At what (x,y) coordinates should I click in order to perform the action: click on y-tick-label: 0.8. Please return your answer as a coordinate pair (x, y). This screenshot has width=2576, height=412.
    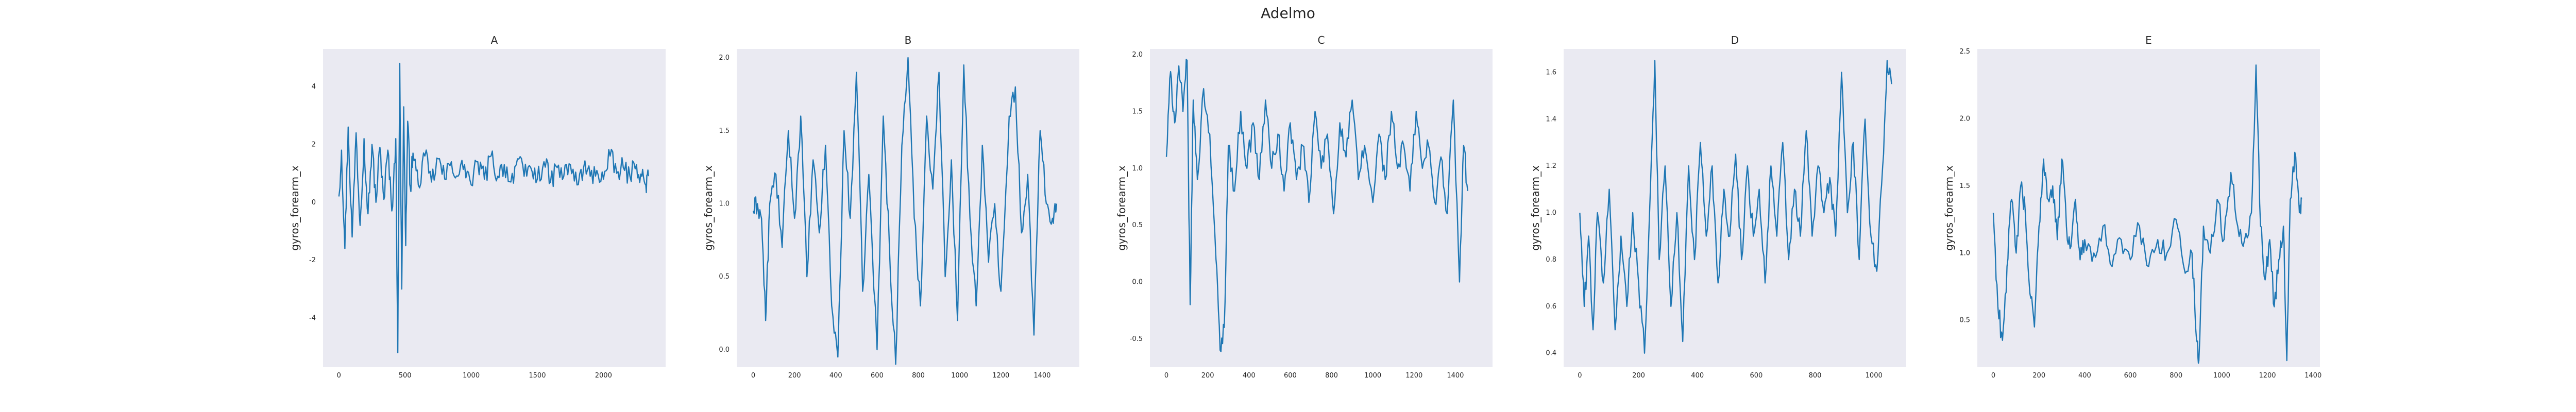
    Looking at the image, I should click on (1551, 260).